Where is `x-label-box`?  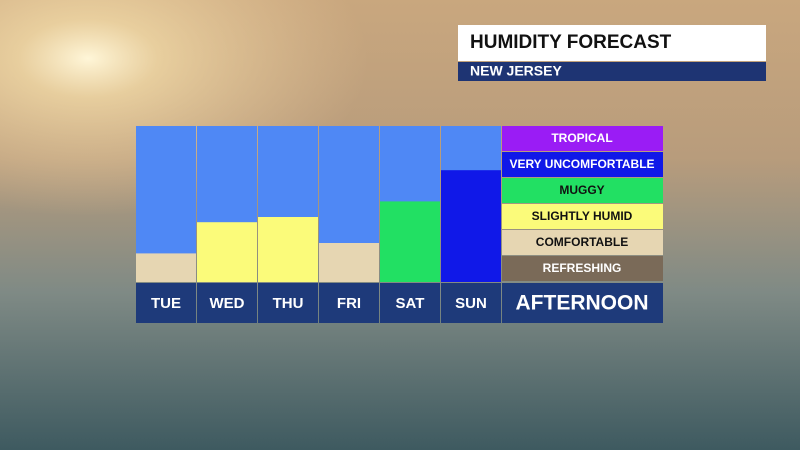
x-label-box is located at coordinates (582, 303).